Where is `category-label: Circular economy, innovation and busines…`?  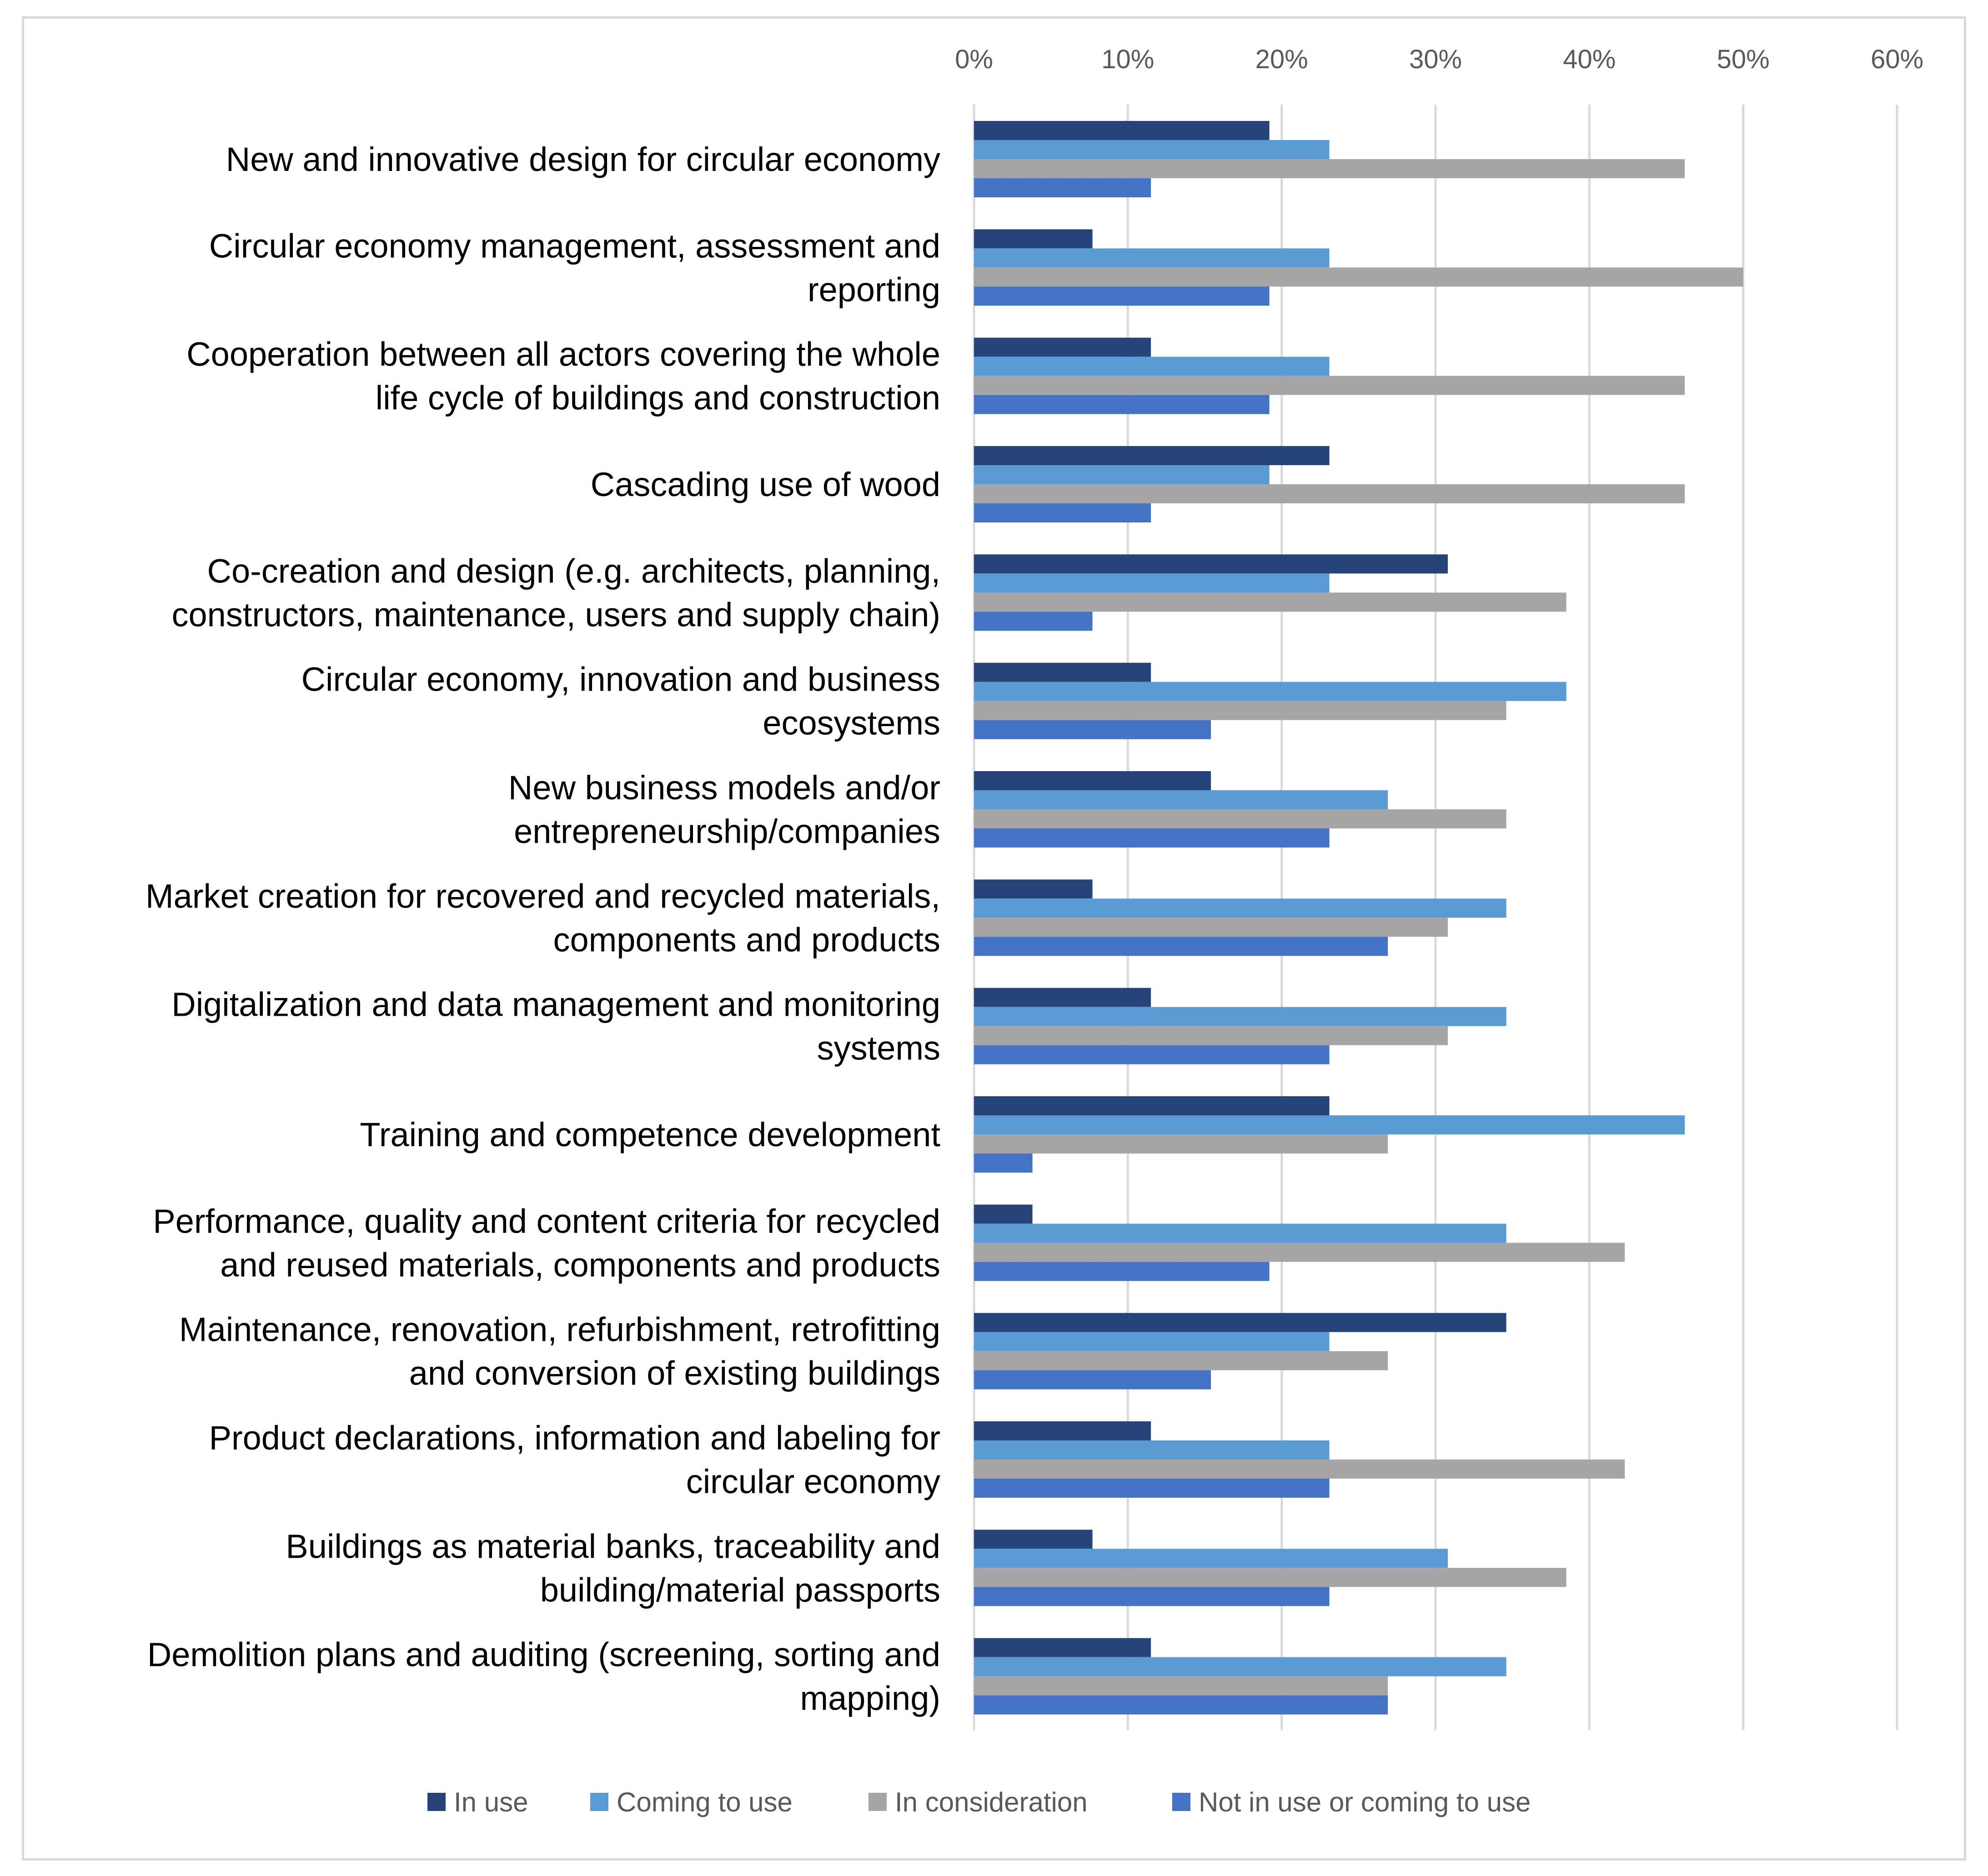
category-label: Circular economy, innovation and busines… is located at coordinates (620, 679).